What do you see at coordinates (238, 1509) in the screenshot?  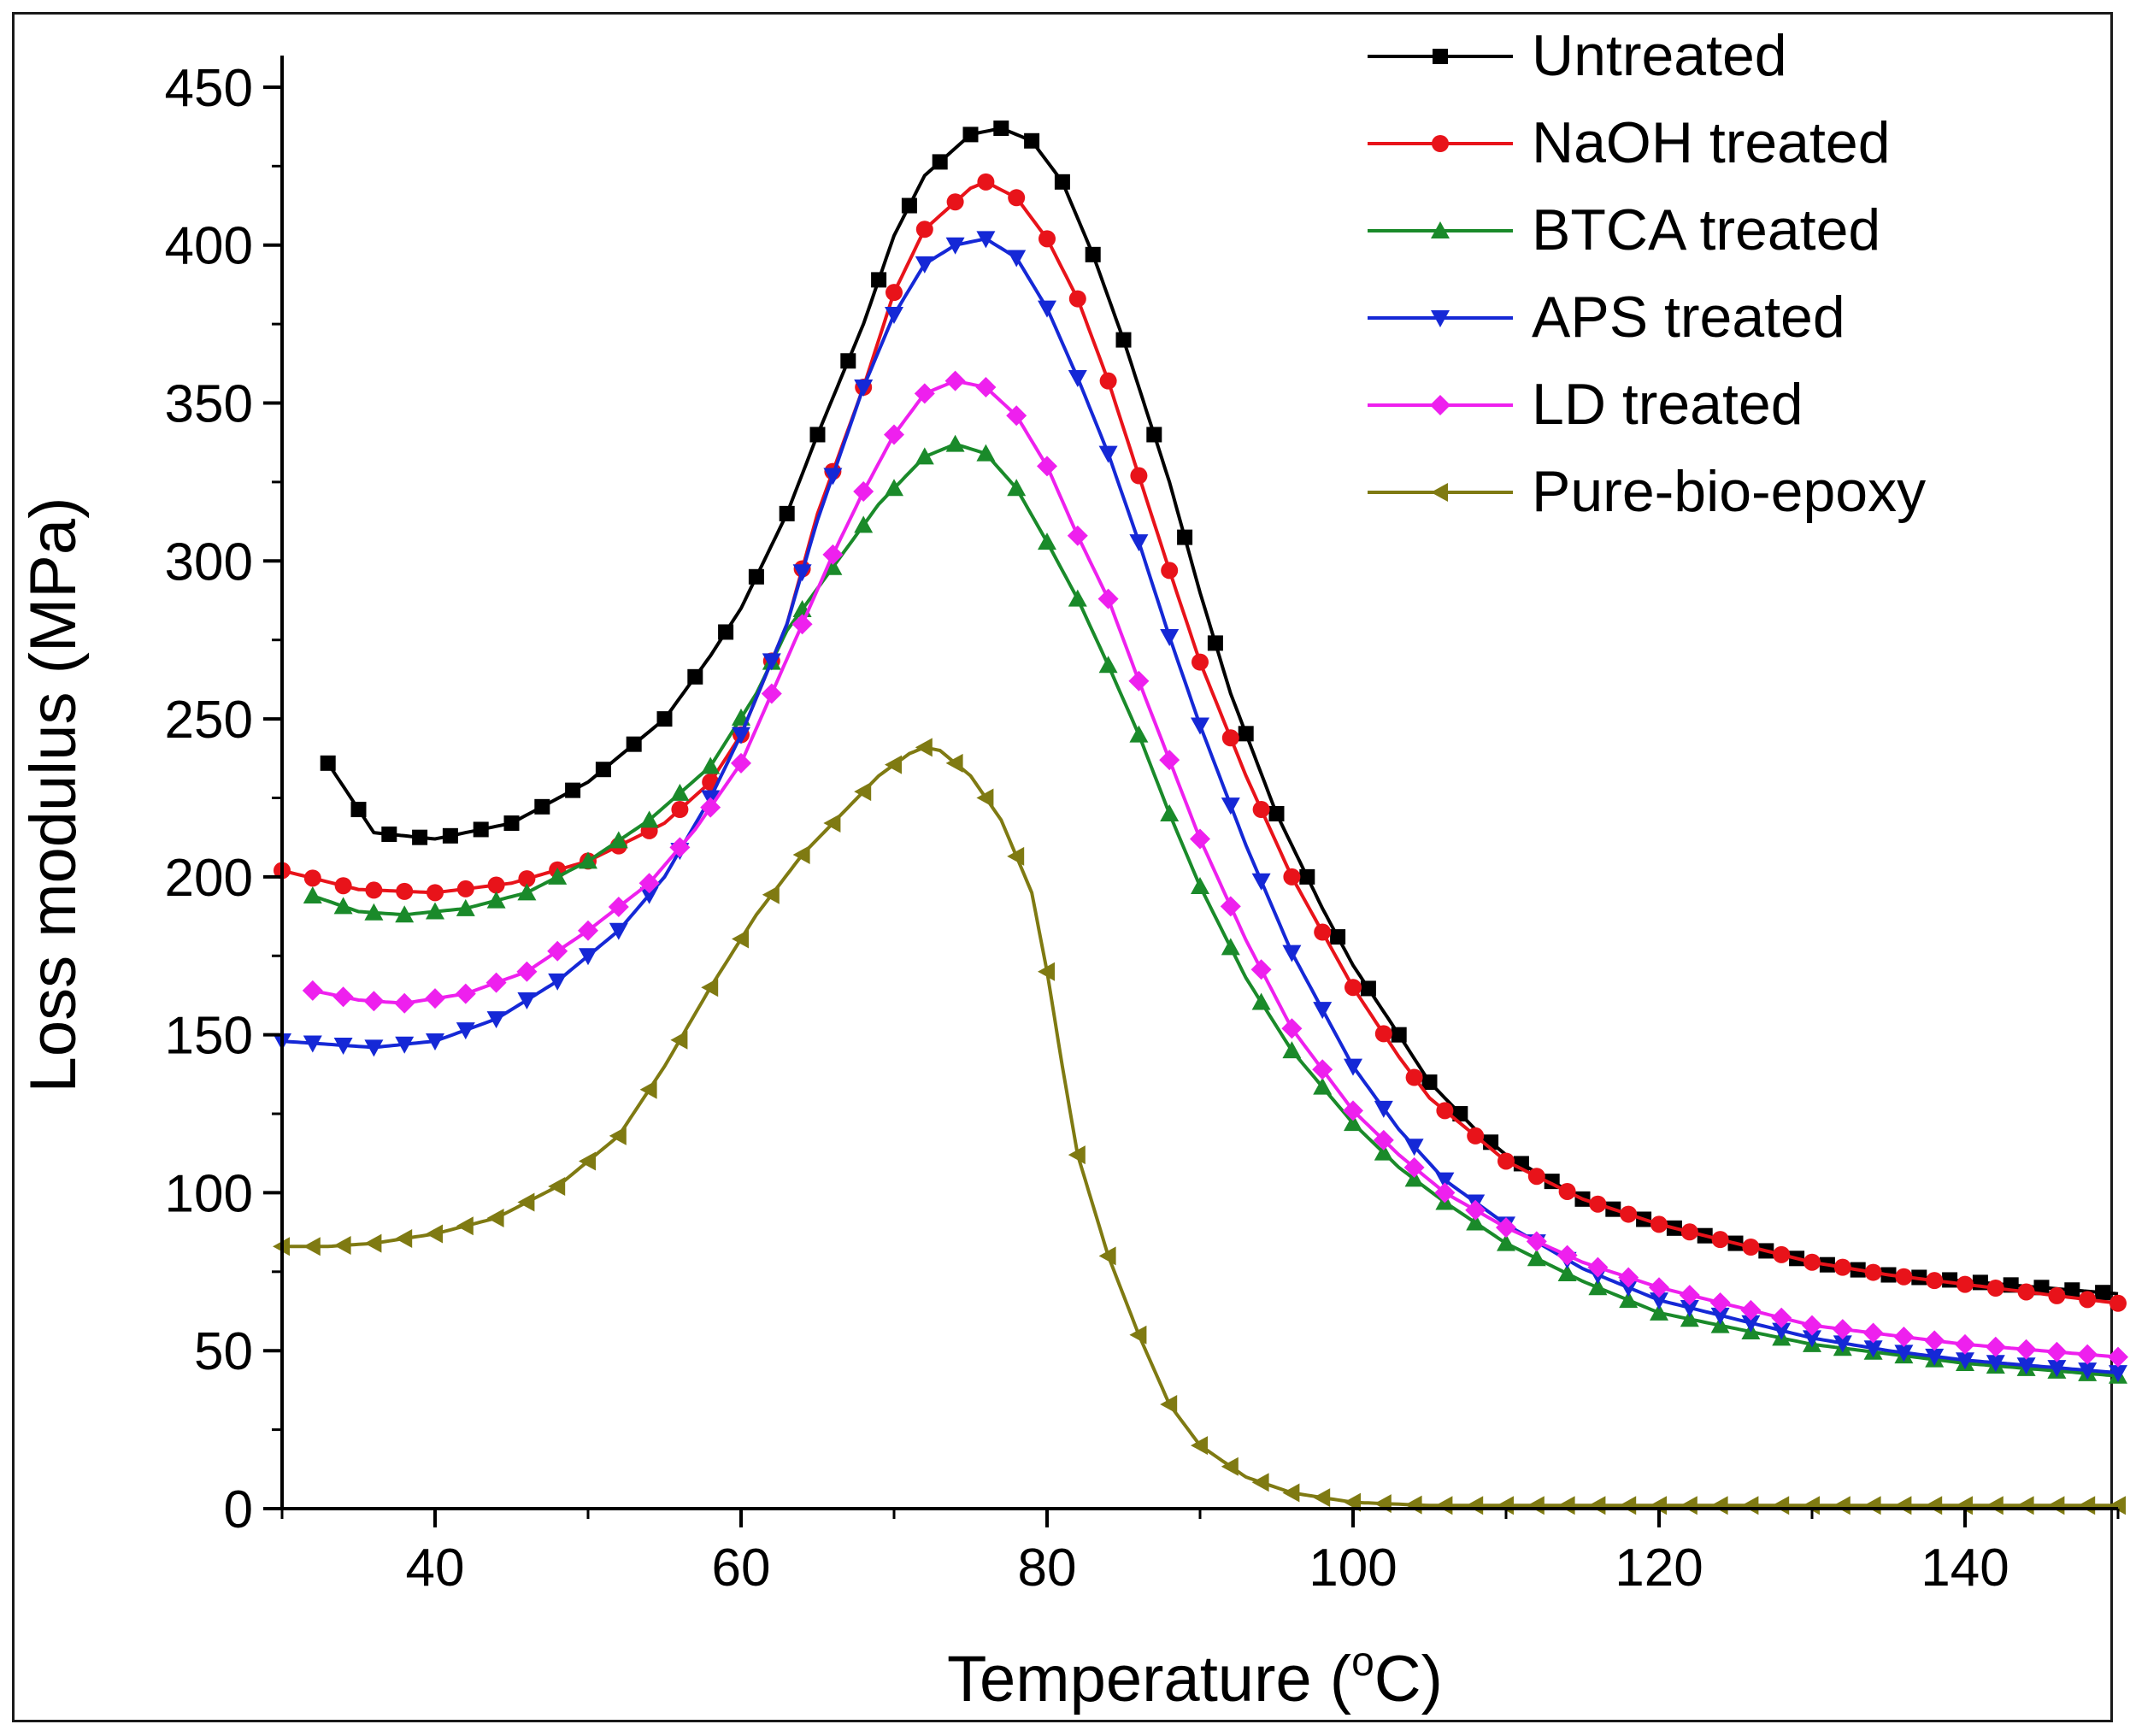 I see `y-tick-label: 0` at bounding box center [238, 1509].